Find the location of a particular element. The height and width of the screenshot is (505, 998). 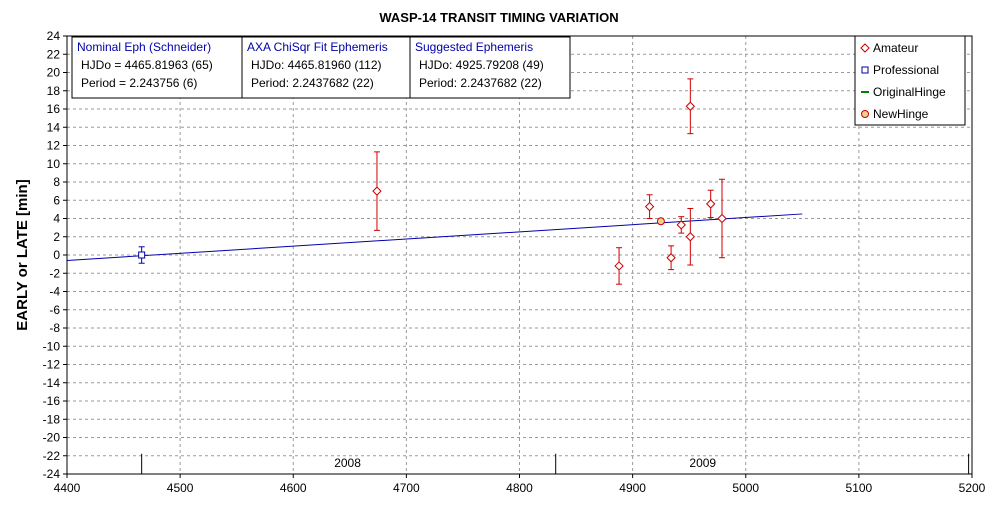

x-tick-label: 5000 is located at coordinates (745, 488).